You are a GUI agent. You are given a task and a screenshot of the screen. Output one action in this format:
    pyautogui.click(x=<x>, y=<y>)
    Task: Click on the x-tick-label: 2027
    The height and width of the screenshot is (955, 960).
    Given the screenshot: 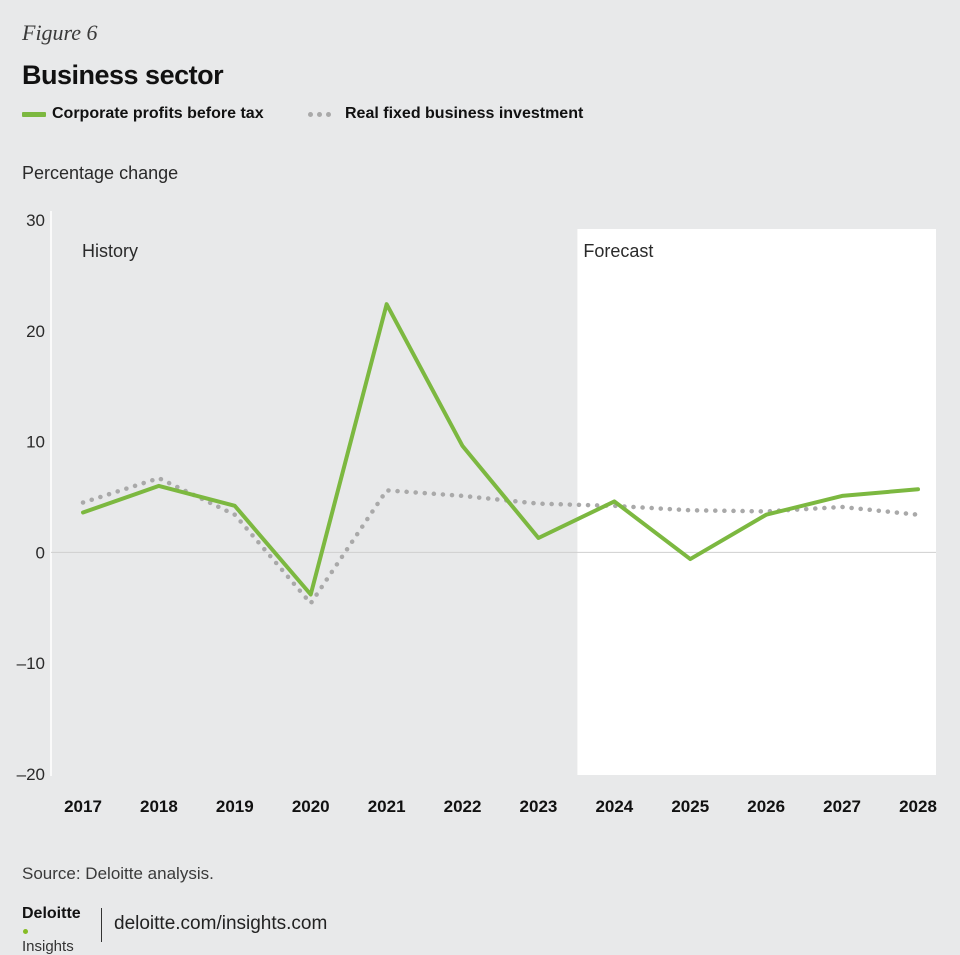 What is the action you would take?
    pyautogui.click(x=842, y=806)
    